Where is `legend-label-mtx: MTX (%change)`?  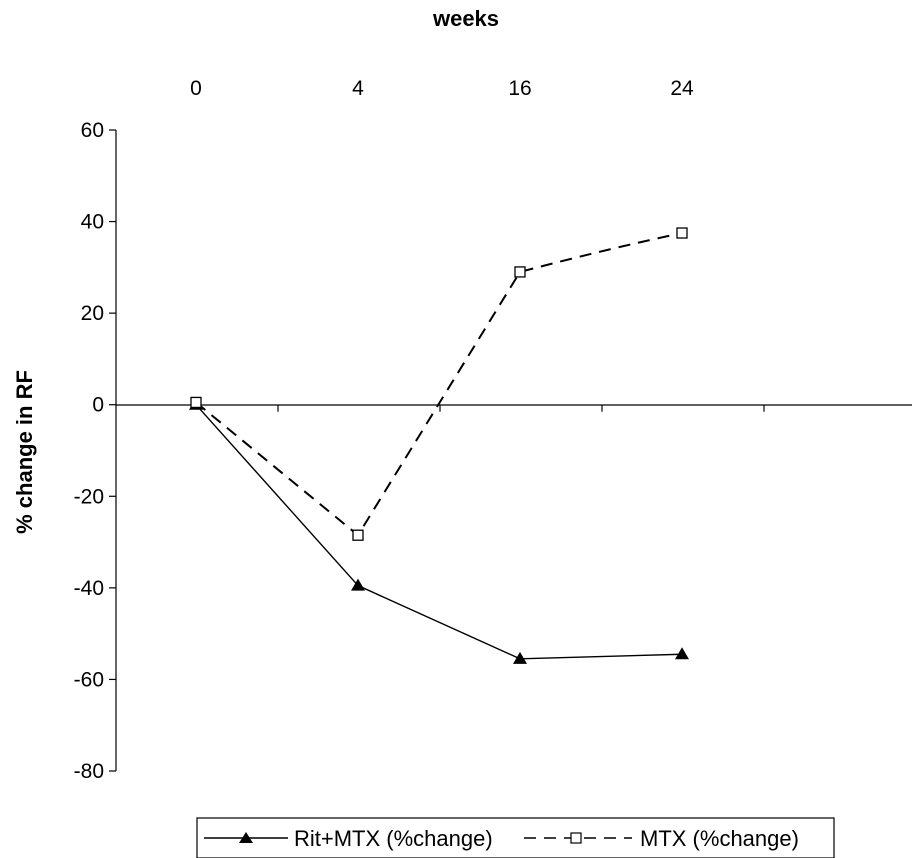
legend-label-mtx: MTX (%change) is located at coordinates (719, 838).